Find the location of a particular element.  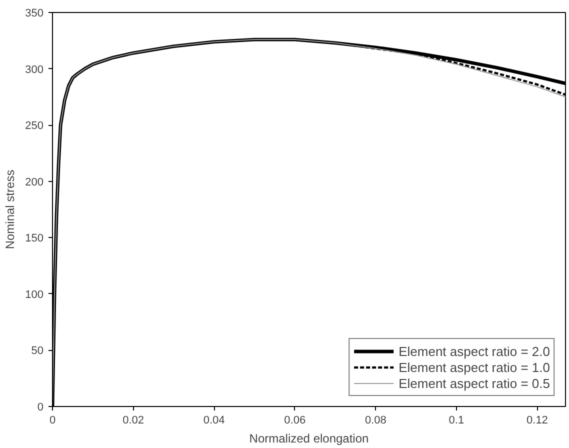

x-tick-label: 0.02 is located at coordinates (133, 420).